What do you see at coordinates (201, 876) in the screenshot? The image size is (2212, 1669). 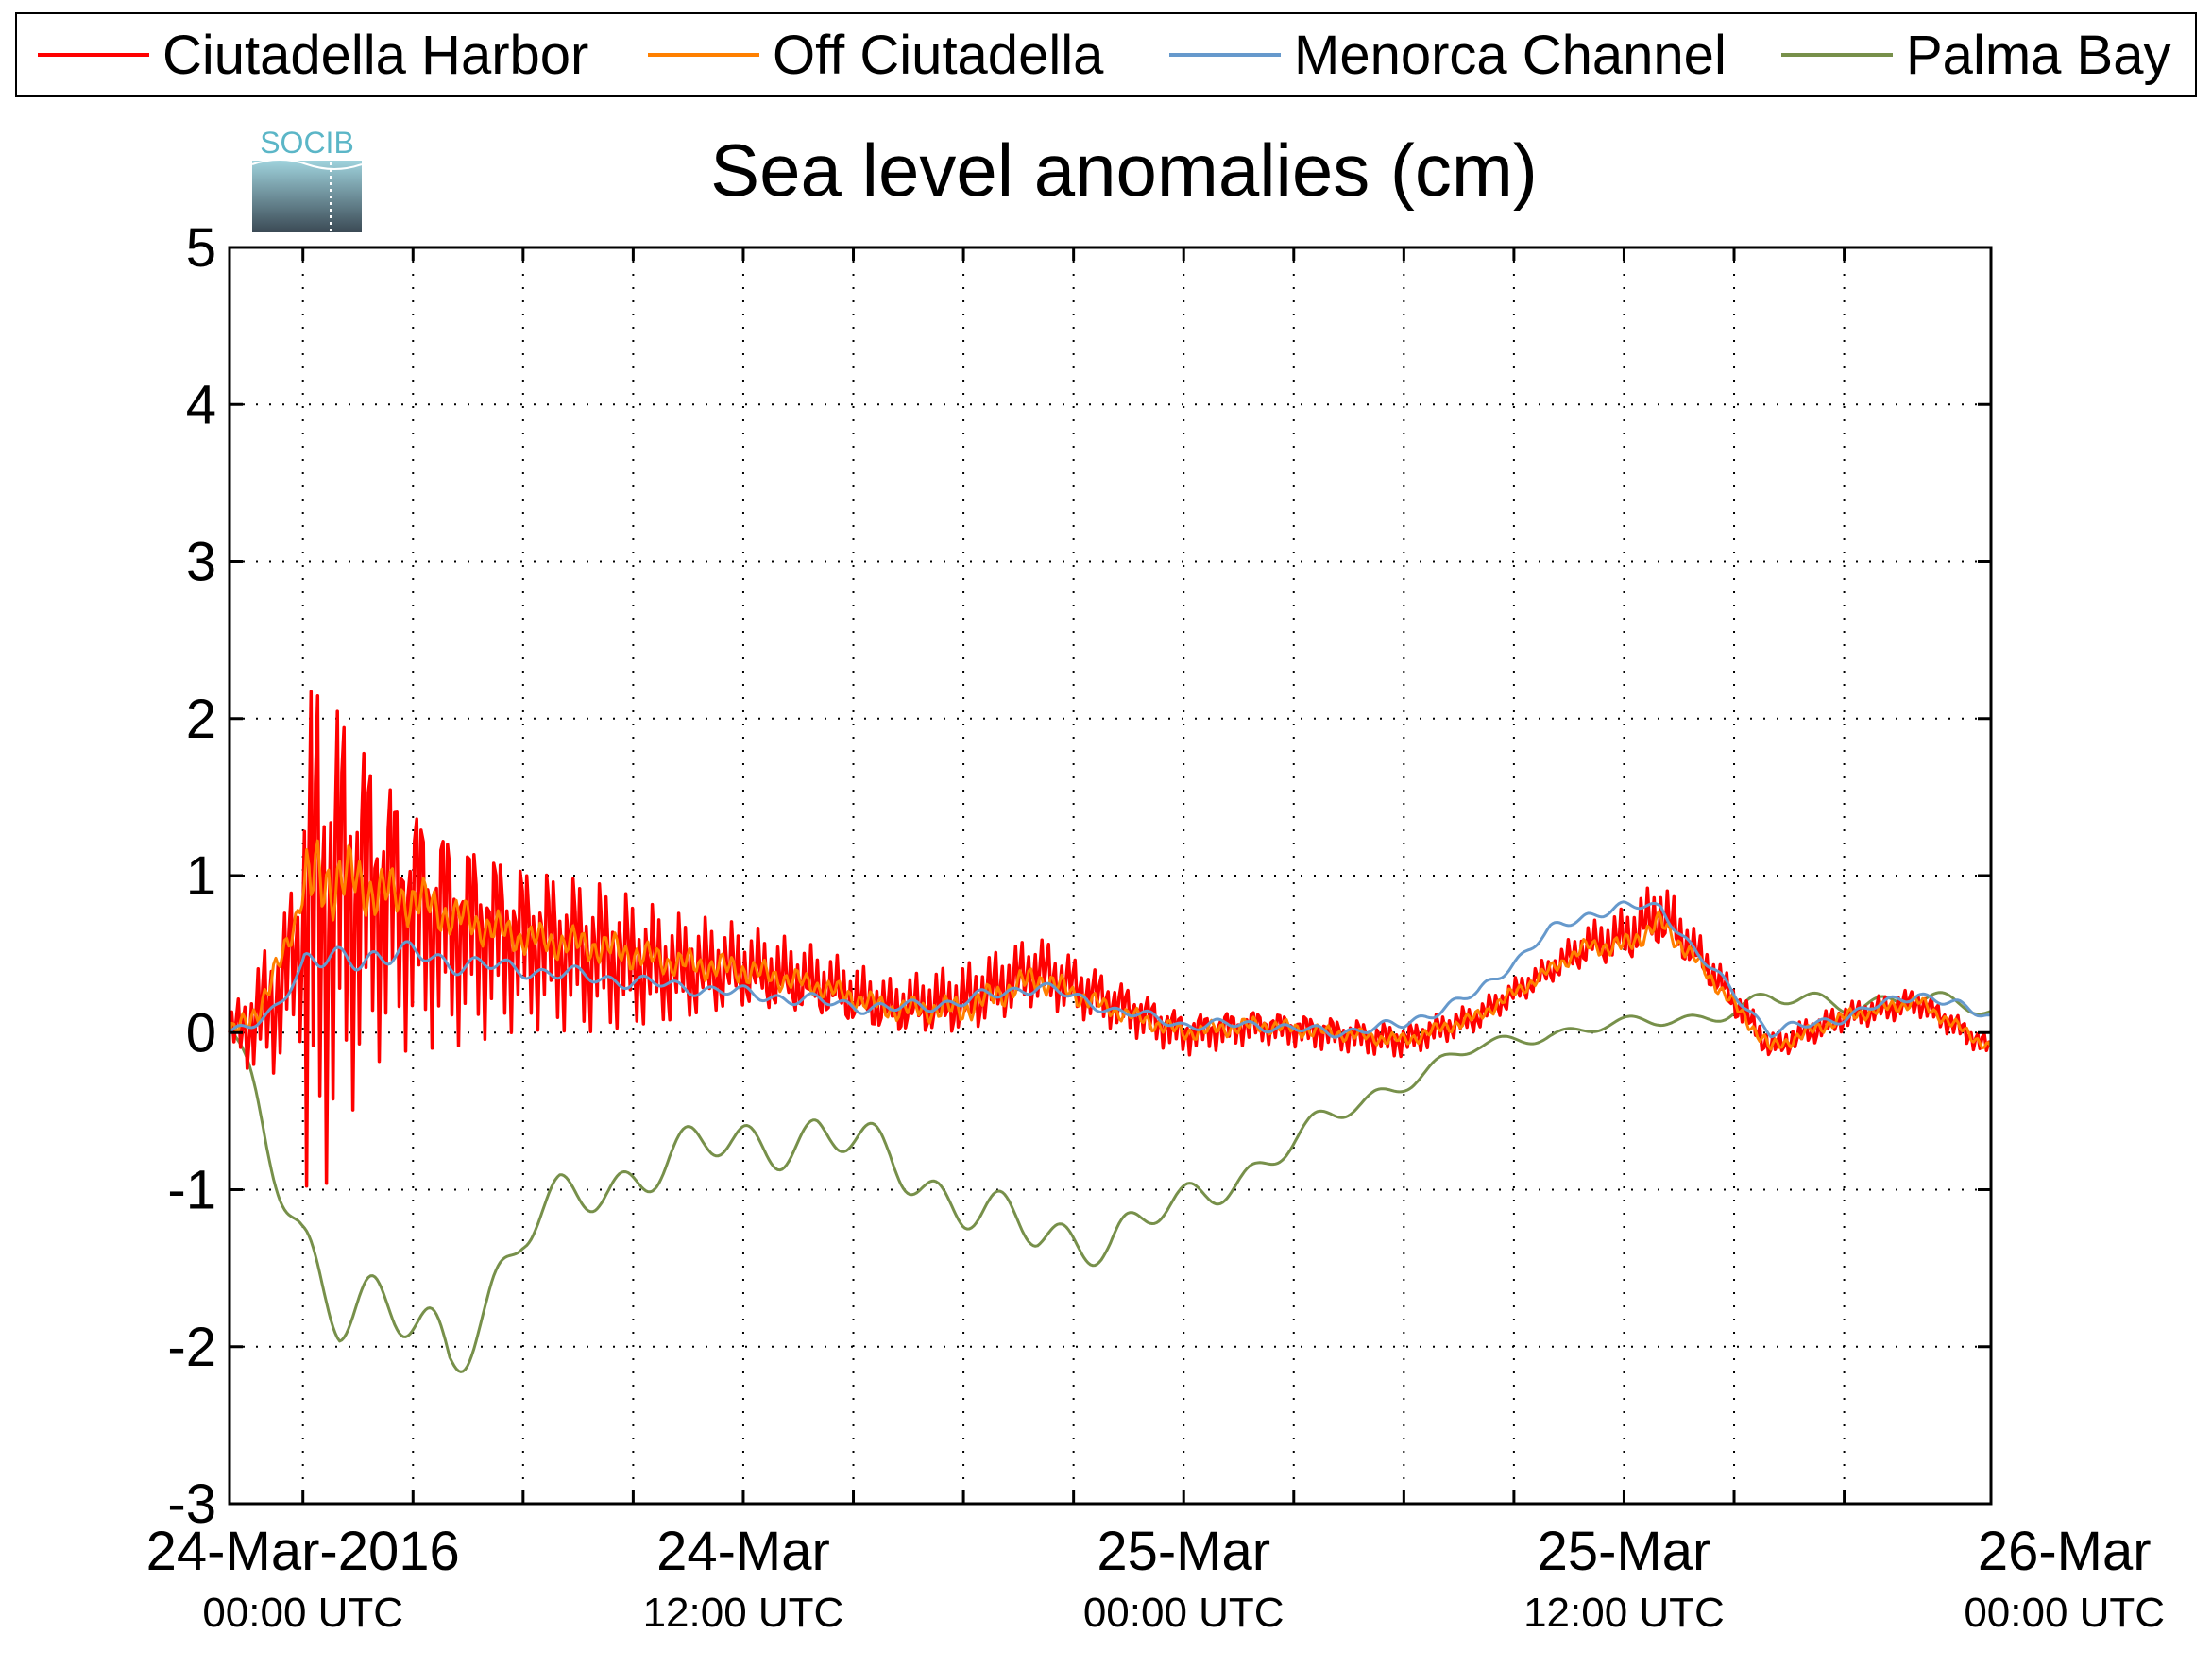 I see `y-tick-label: 1` at bounding box center [201, 876].